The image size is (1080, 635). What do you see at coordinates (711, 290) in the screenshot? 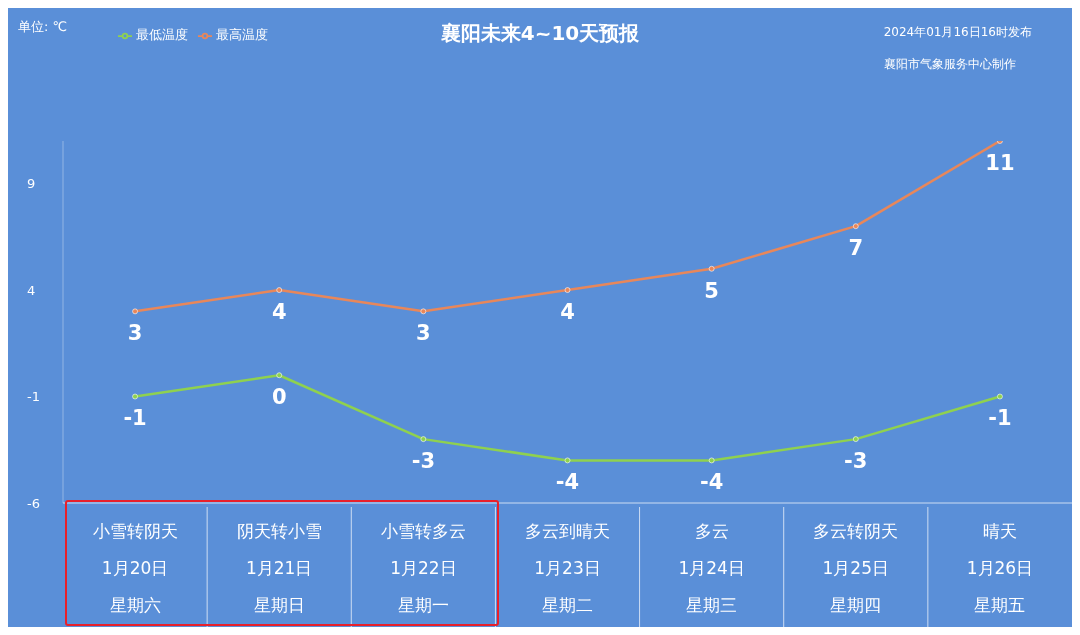
I see `data-label: 5` at bounding box center [711, 290].